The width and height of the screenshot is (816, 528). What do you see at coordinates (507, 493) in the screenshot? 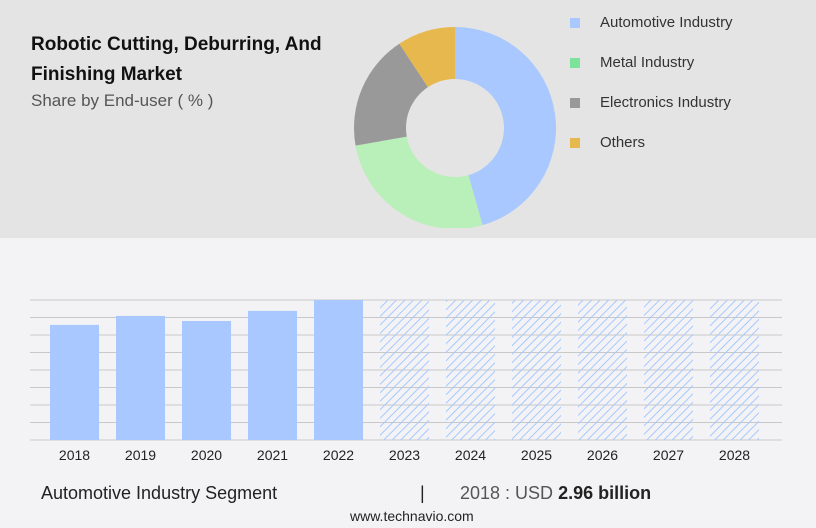
I see `year-label: 2018 : USD` at bounding box center [507, 493].